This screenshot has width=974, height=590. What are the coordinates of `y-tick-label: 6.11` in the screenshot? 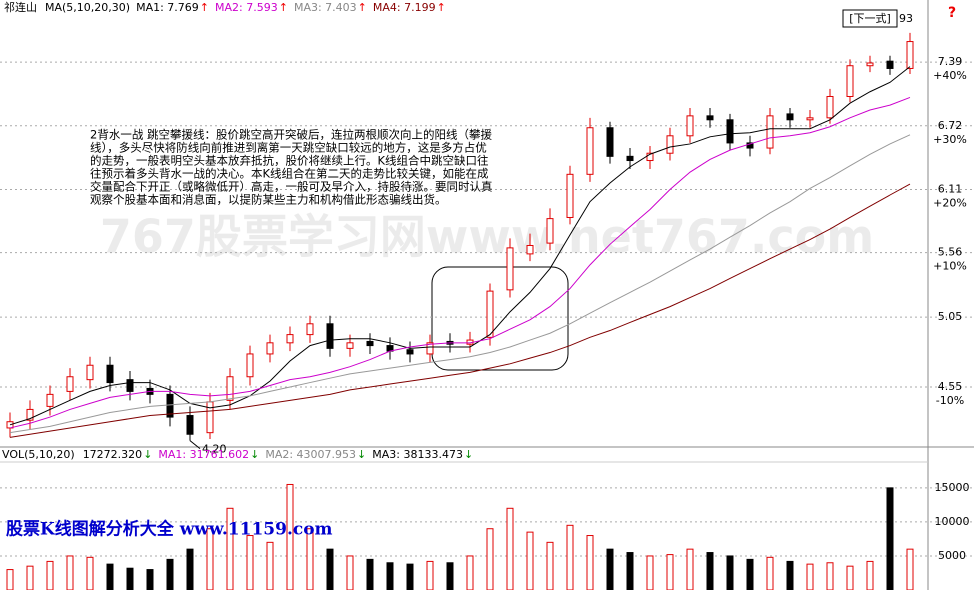 It's located at (950, 188).